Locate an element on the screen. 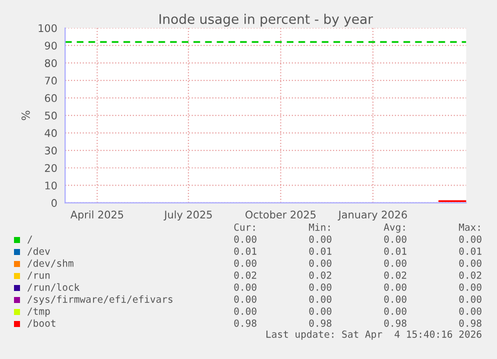 The width and height of the screenshot is (497, 359). y-tick-label: 40 is located at coordinates (50, 133).